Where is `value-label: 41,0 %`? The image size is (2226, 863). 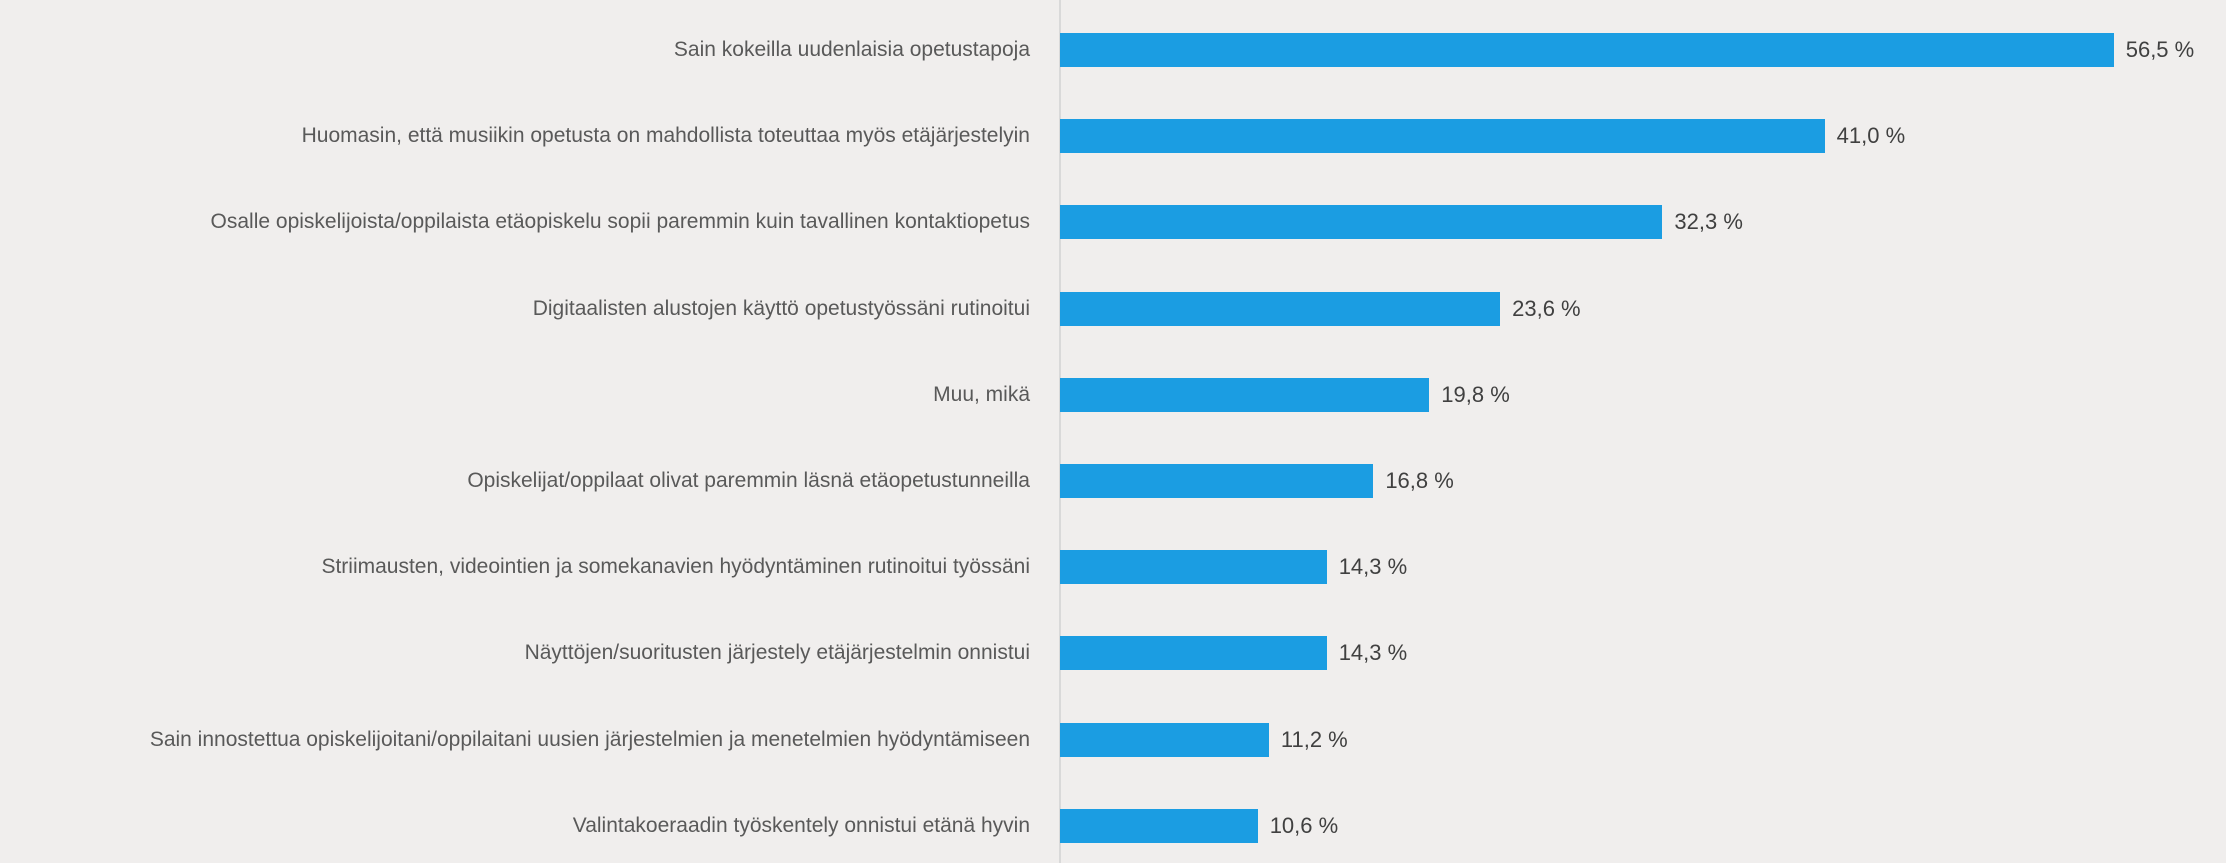 value-label: 41,0 % is located at coordinates (1871, 136).